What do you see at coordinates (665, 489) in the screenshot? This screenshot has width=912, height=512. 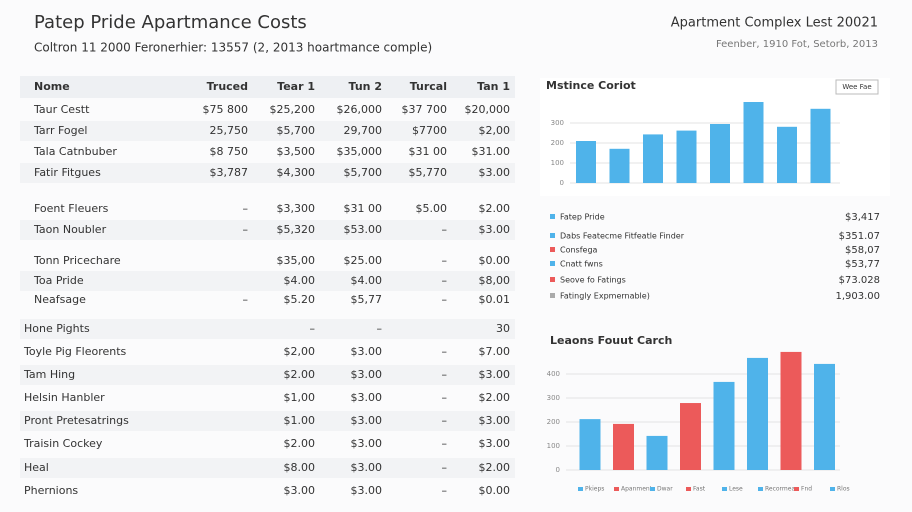 I see `legend-label: Dwar` at bounding box center [665, 489].